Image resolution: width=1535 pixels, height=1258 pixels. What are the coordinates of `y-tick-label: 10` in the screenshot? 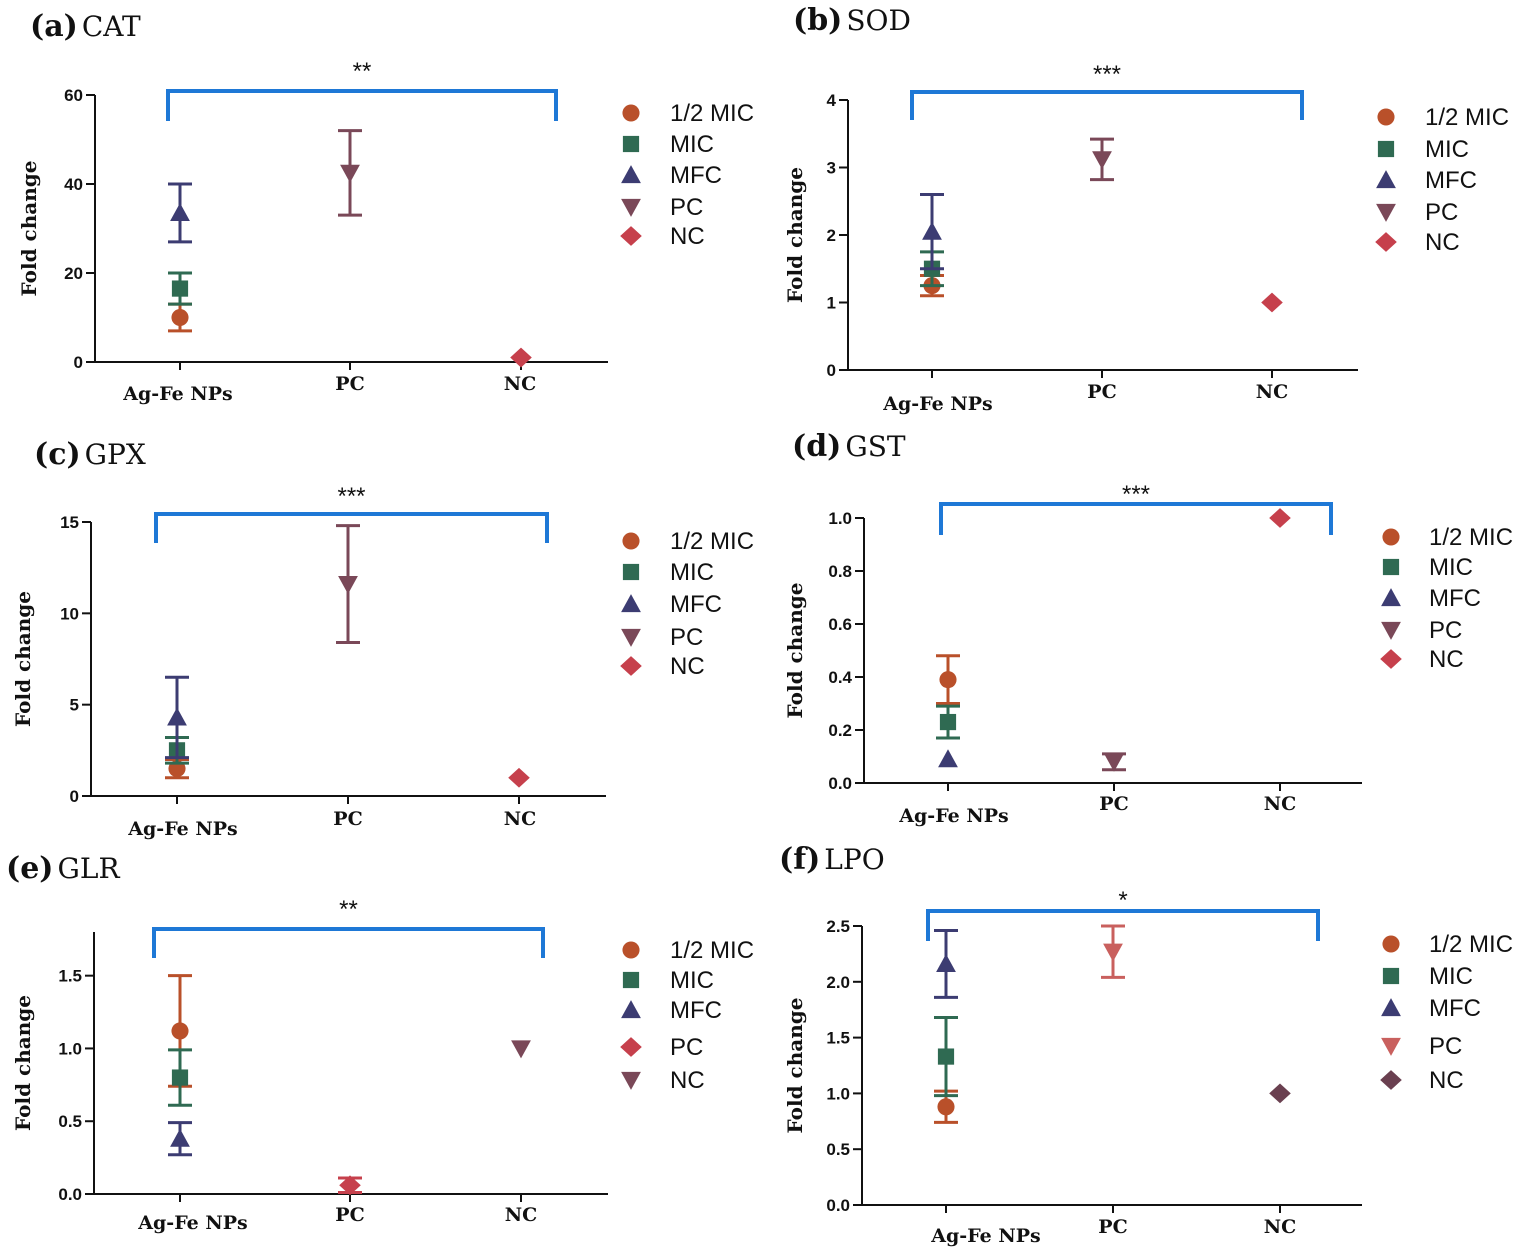 It's located at (69, 613).